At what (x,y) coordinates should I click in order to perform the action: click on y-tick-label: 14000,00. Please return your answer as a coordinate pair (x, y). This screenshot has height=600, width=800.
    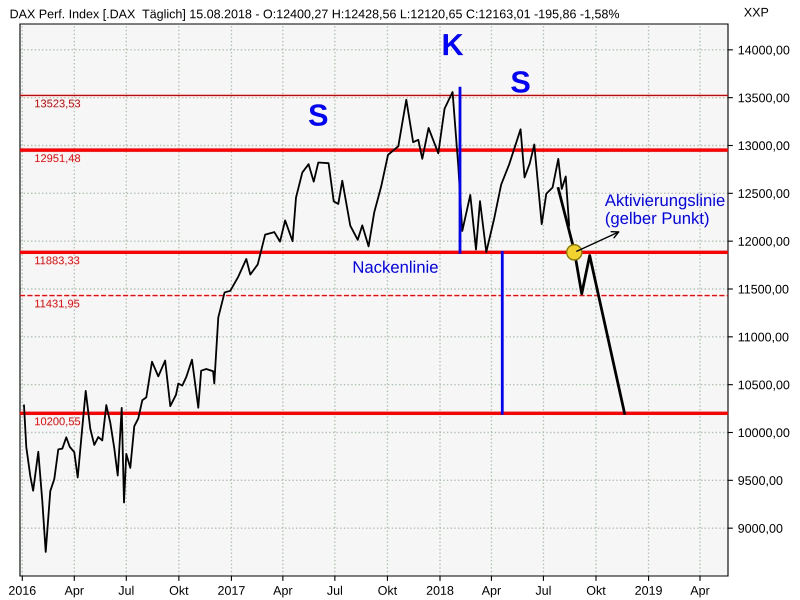
    Looking at the image, I should click on (764, 51).